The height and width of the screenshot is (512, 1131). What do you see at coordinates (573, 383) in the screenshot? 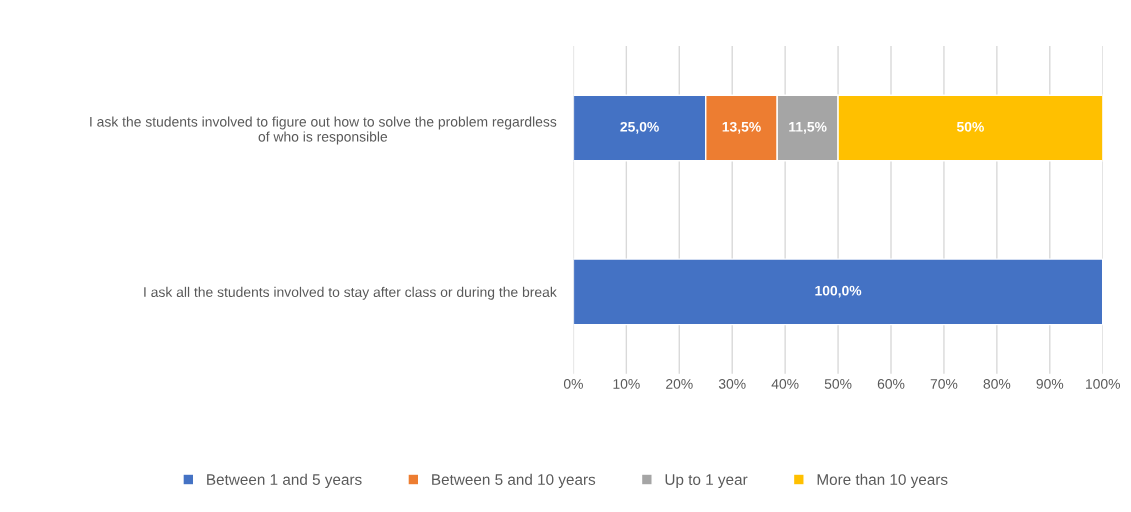
I see `x-tick-label: 0%` at bounding box center [573, 383].